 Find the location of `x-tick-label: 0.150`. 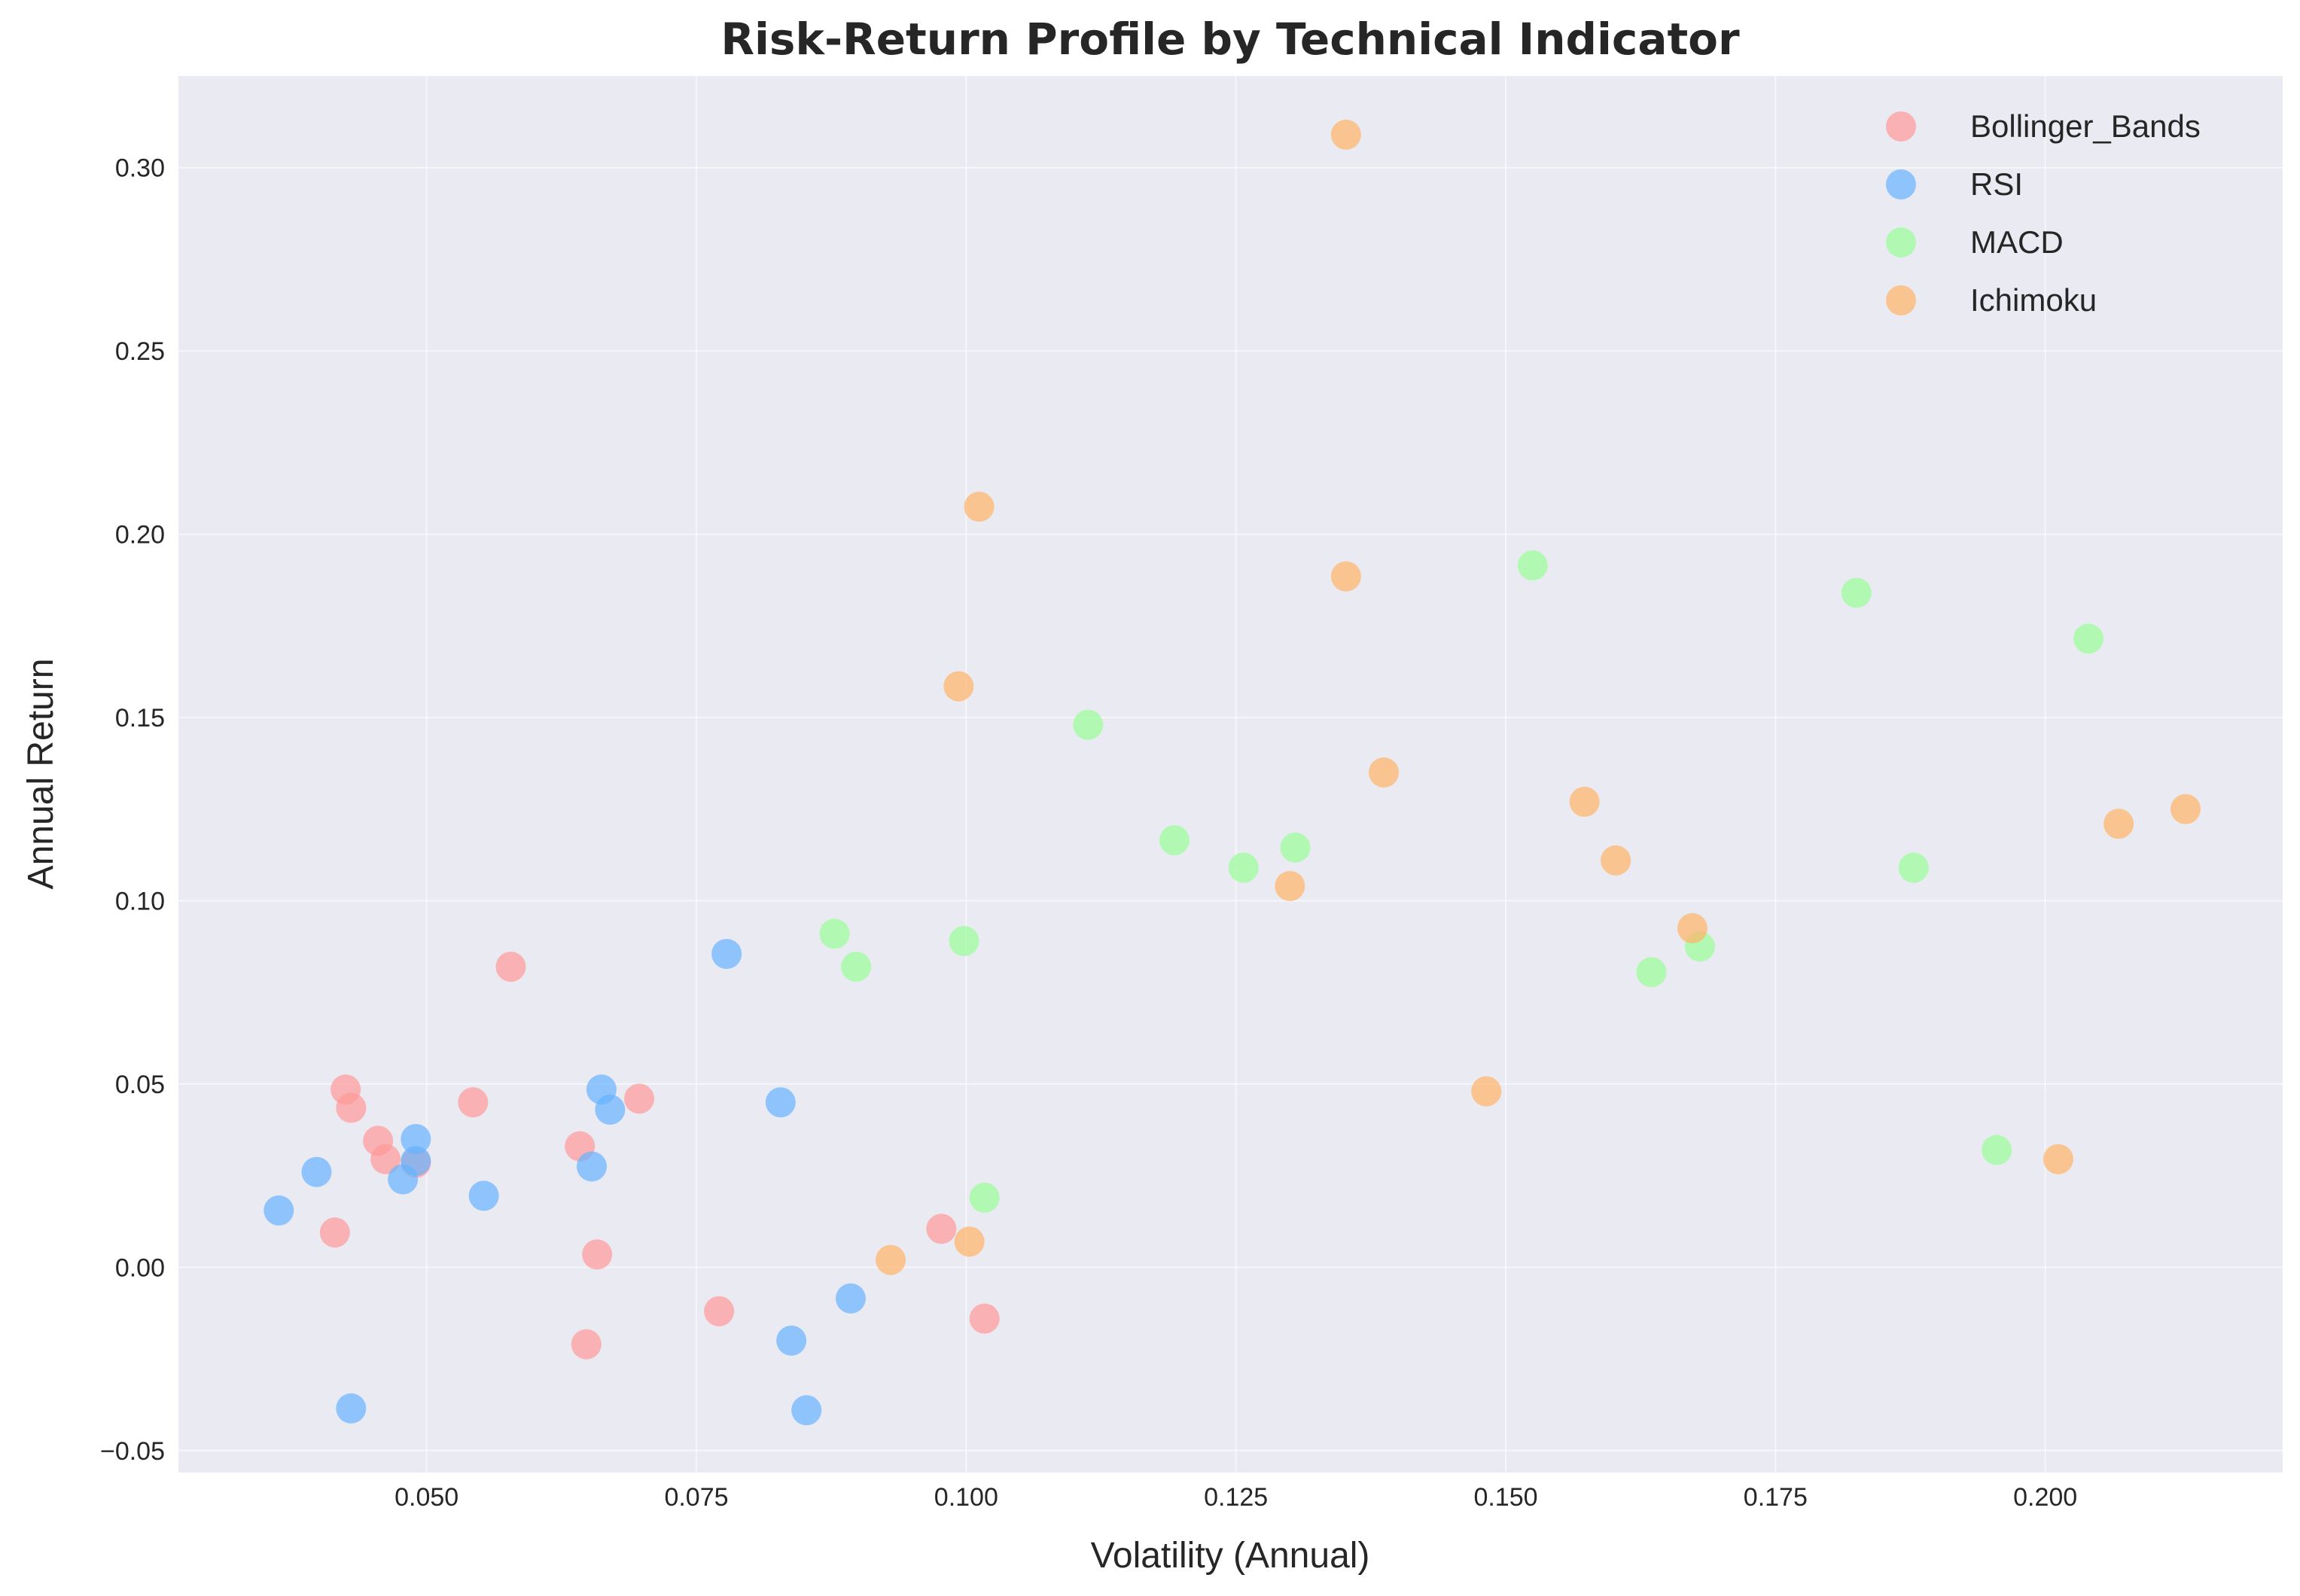

x-tick-label: 0.150 is located at coordinates (1505, 1498).